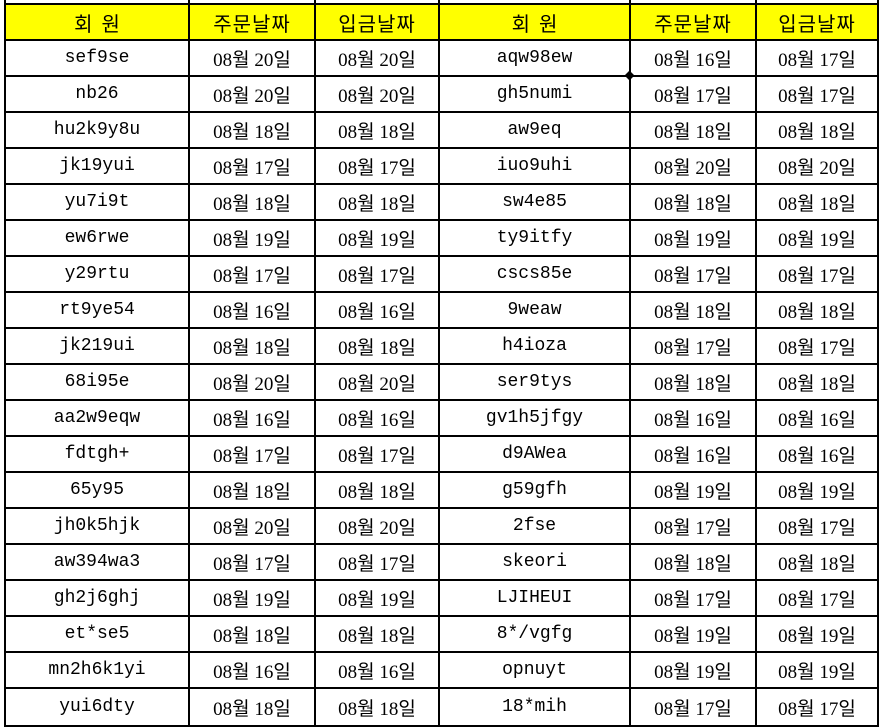  I want to click on header-member-left: 회원, so click(98, 23).